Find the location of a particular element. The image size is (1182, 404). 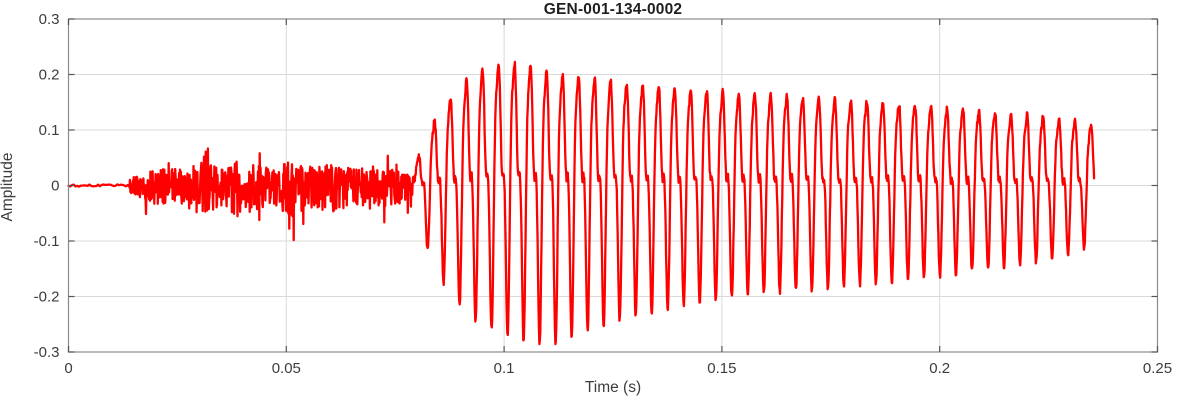

y-tick-label: 0.2 is located at coordinates (49, 75).